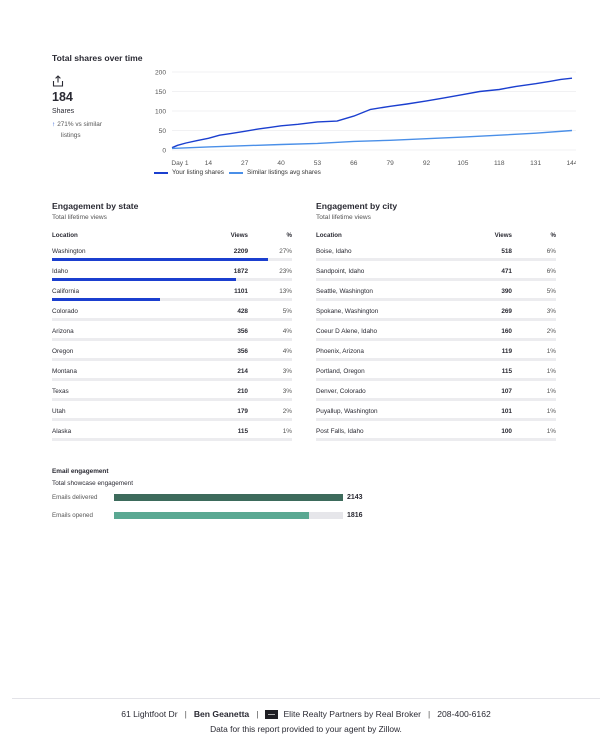 This screenshot has width=612, height=756. Describe the element at coordinates (245, 163) in the screenshot. I see `x-tick-label: 27` at that location.